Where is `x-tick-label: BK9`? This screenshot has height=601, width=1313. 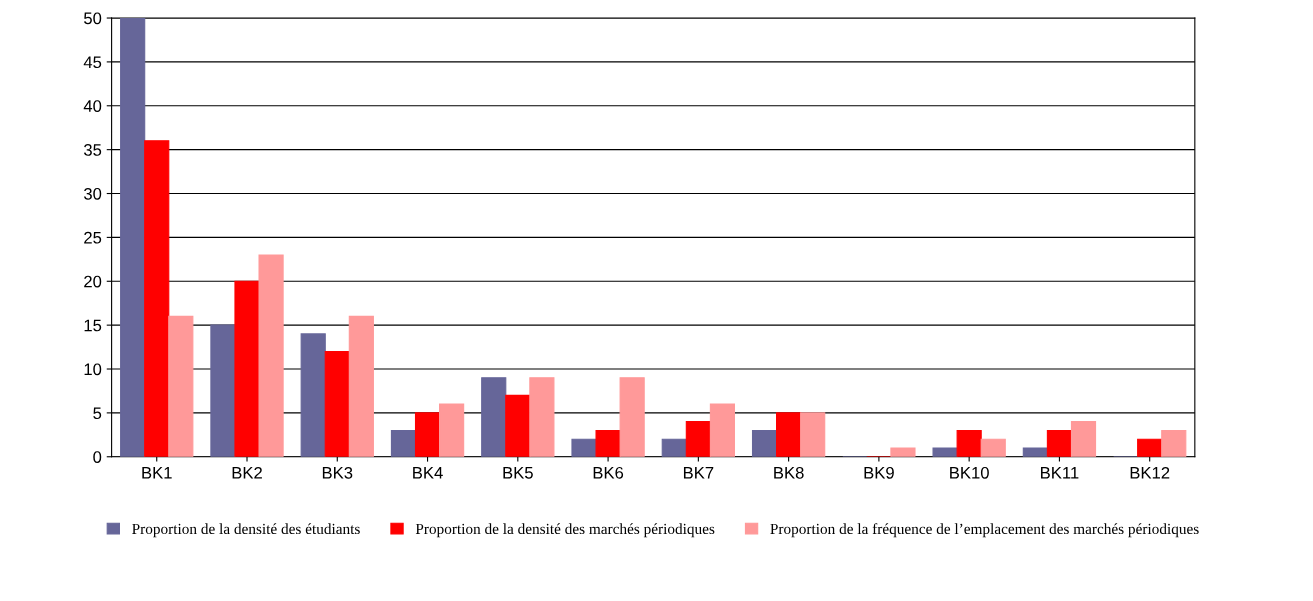
x-tick-label: BK9 is located at coordinates (879, 472).